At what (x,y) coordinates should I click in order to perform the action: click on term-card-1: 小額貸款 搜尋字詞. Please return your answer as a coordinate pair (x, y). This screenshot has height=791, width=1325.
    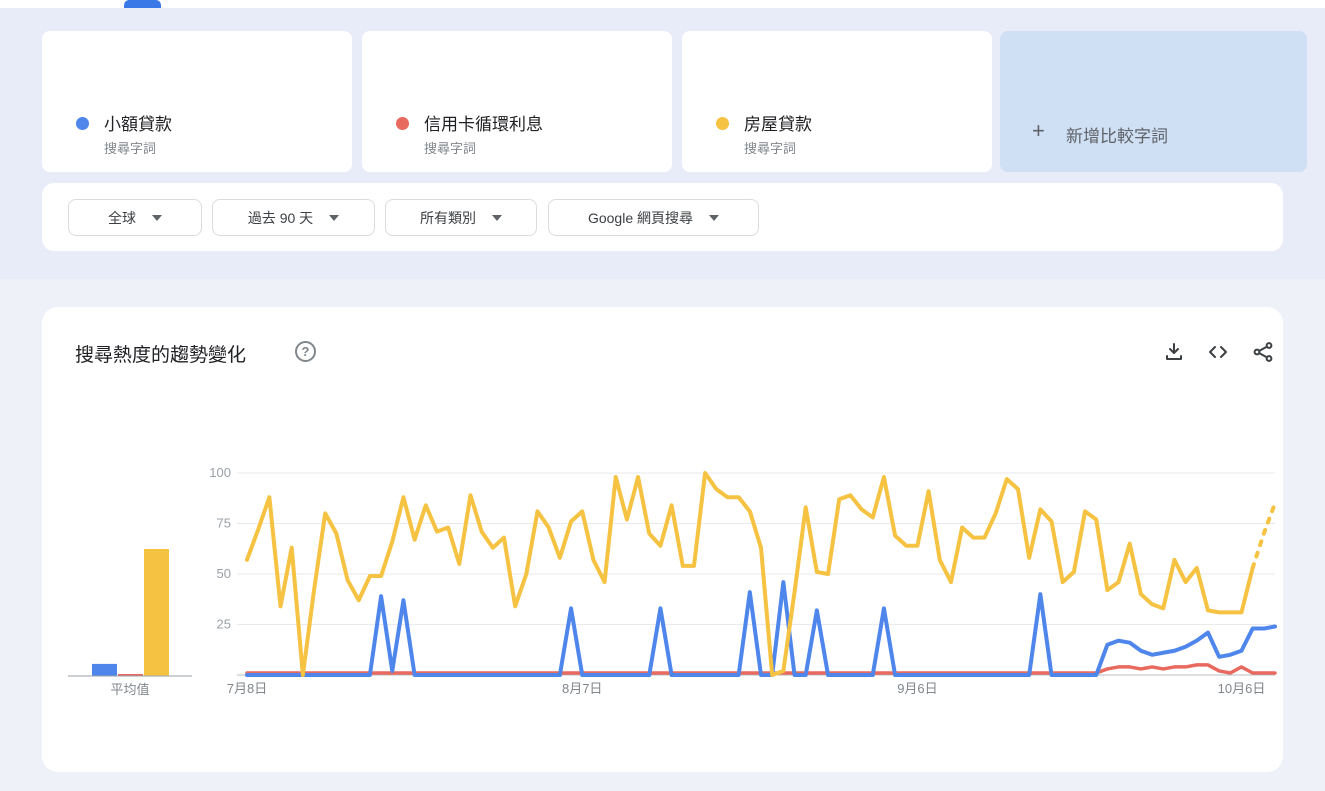
    Looking at the image, I should click on (197, 101).